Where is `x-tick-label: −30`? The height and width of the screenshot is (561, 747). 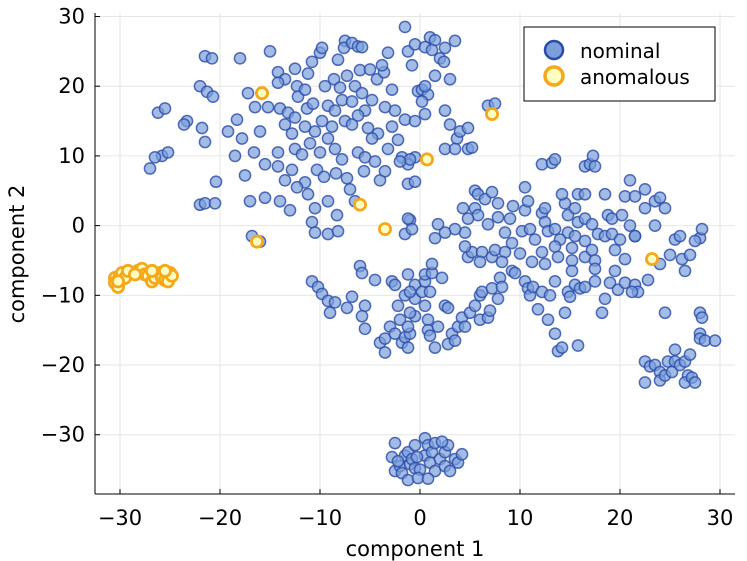 x-tick-label: −30 is located at coordinates (120, 518).